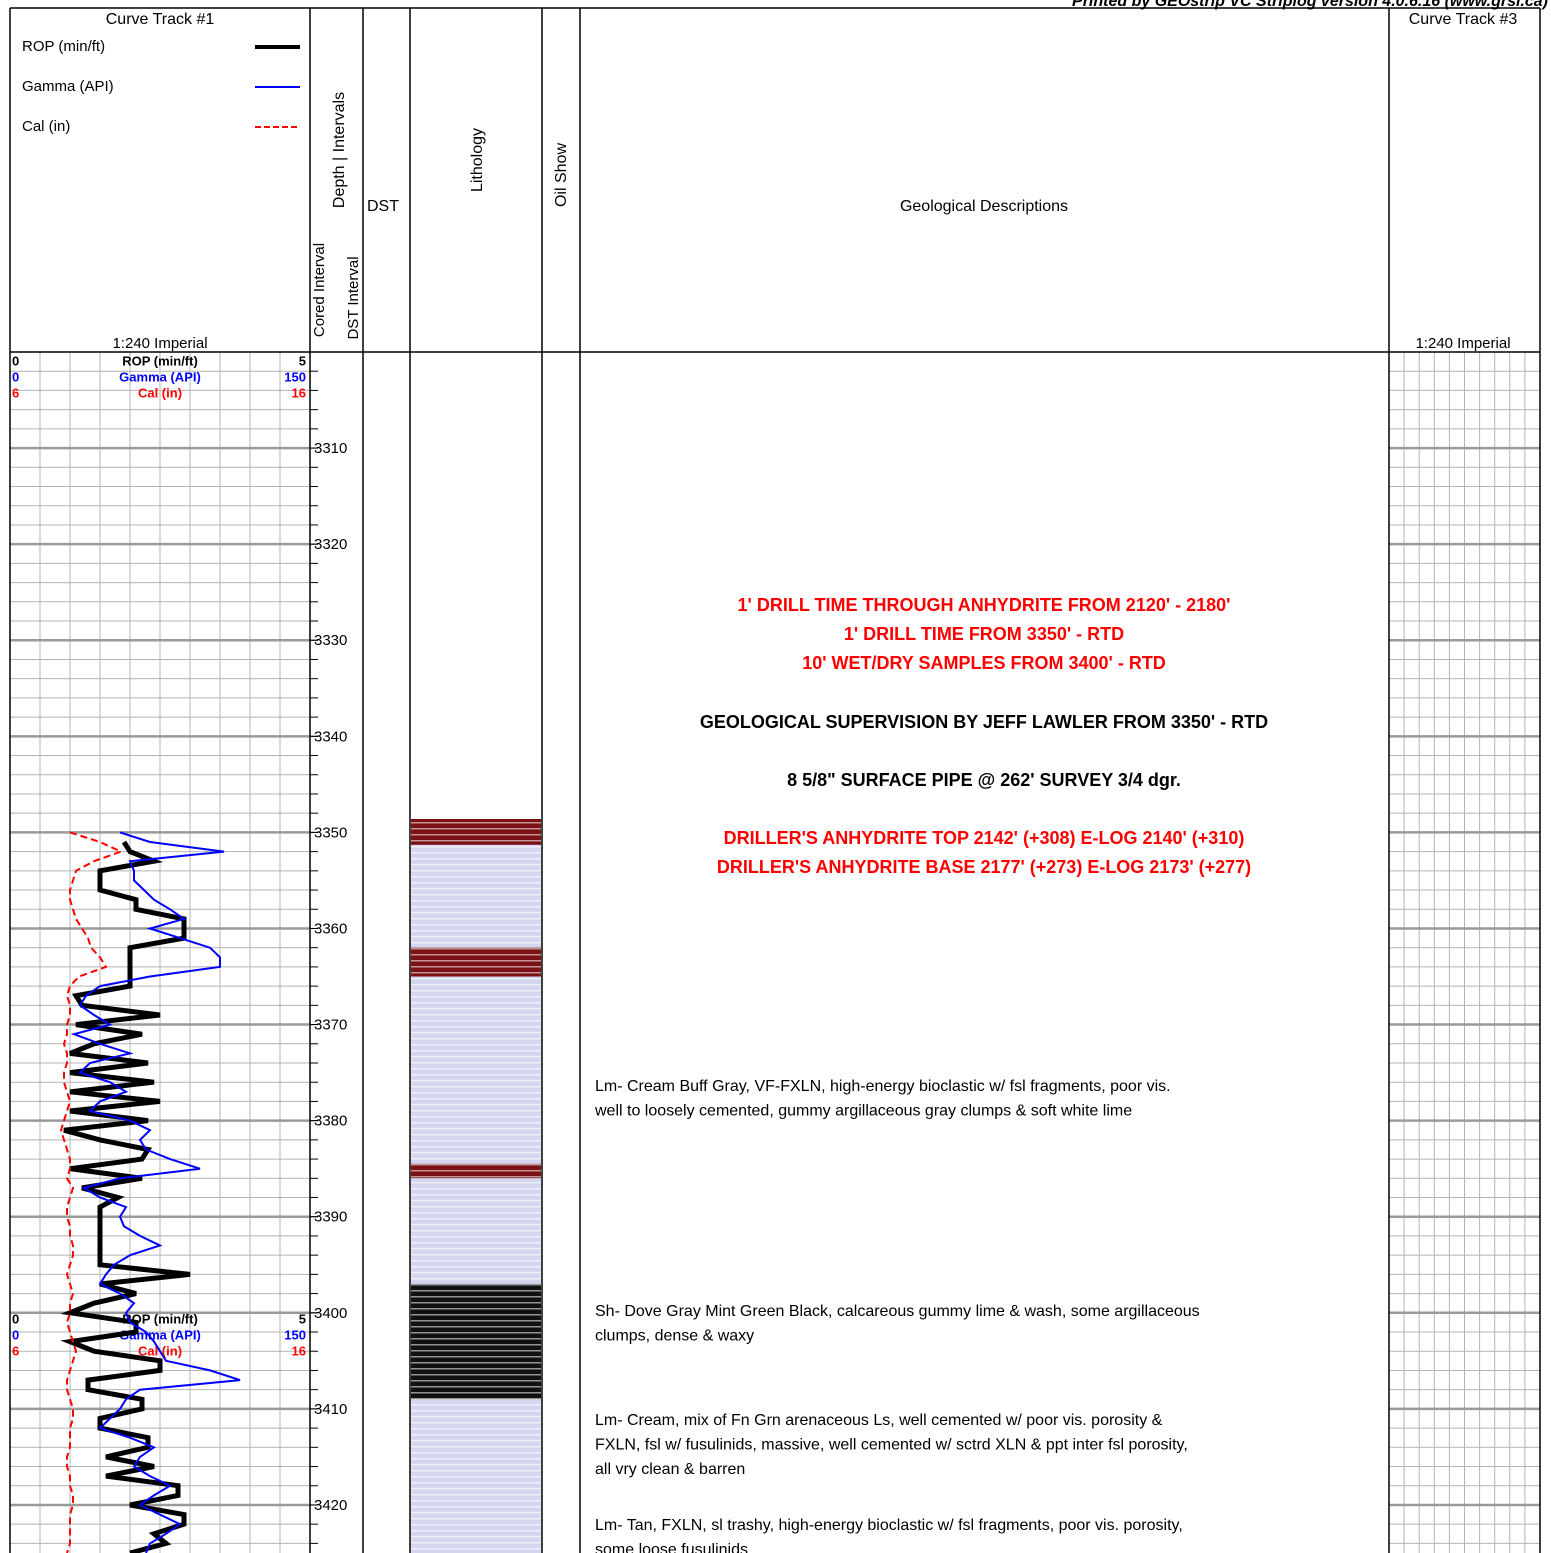 The width and height of the screenshot is (1551, 1553). Describe the element at coordinates (984, 663) in the screenshot. I see `note: 10' WET/DRY SAMPLES FROM 3400' - RTD` at that location.